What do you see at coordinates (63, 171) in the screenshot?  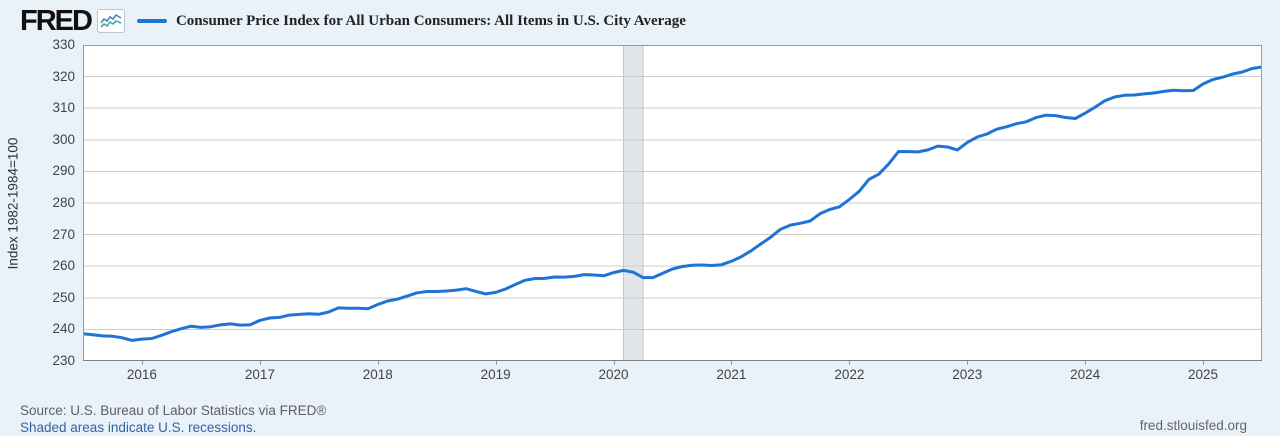 I see `y-tick-label: 290` at bounding box center [63, 171].